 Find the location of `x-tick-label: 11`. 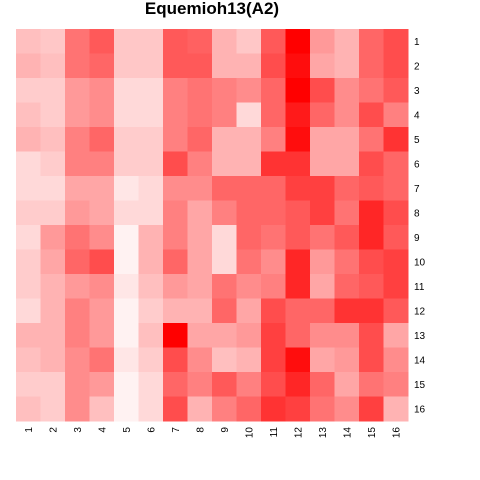

x-tick-label: 11 is located at coordinates (274, 432).